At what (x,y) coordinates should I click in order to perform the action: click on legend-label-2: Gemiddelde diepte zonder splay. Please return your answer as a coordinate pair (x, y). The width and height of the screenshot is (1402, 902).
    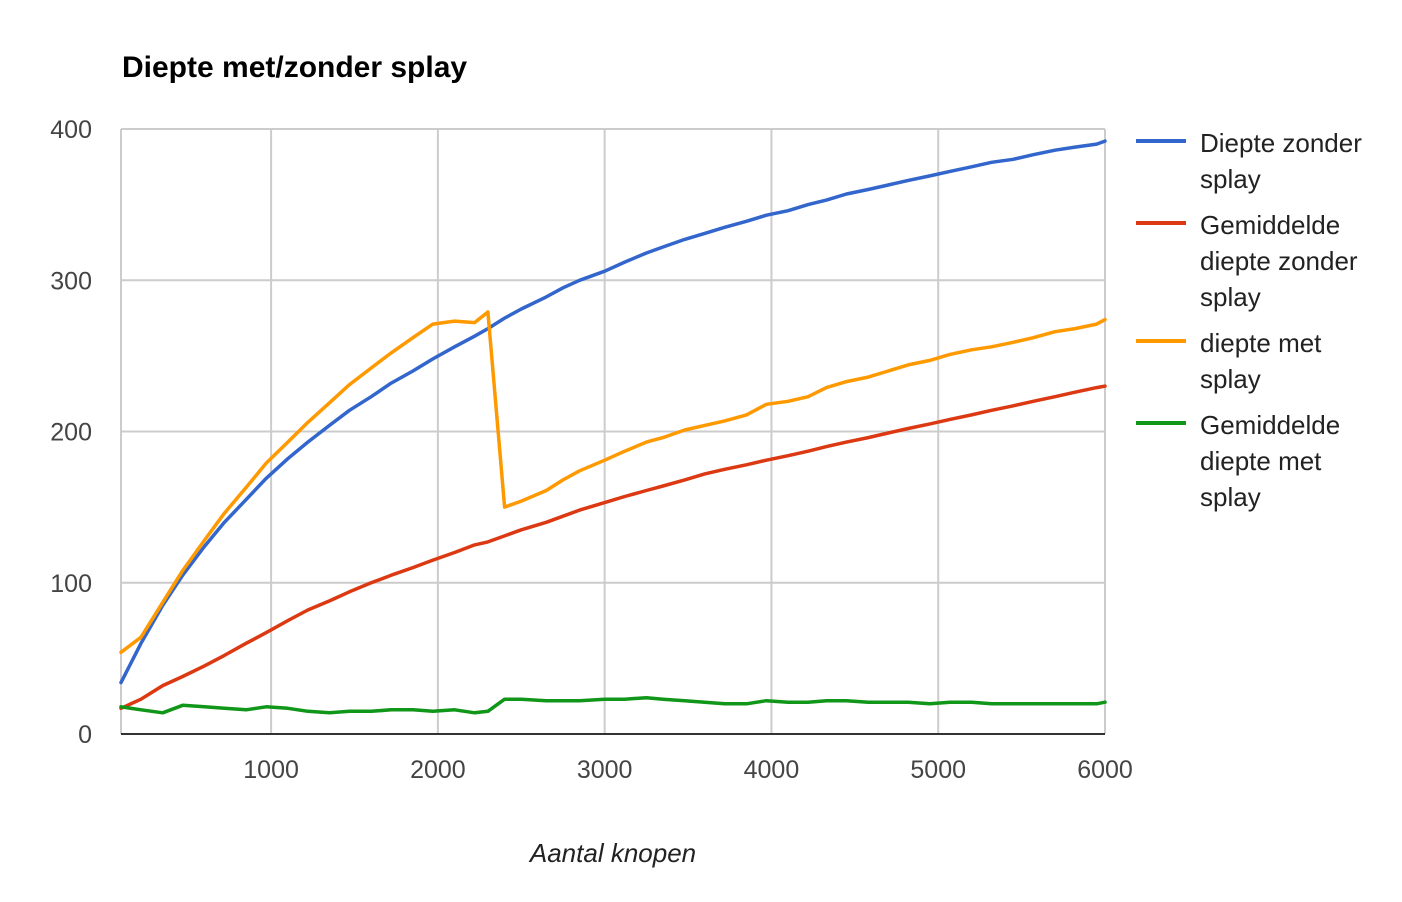
    Looking at the image, I should click on (1279, 261).